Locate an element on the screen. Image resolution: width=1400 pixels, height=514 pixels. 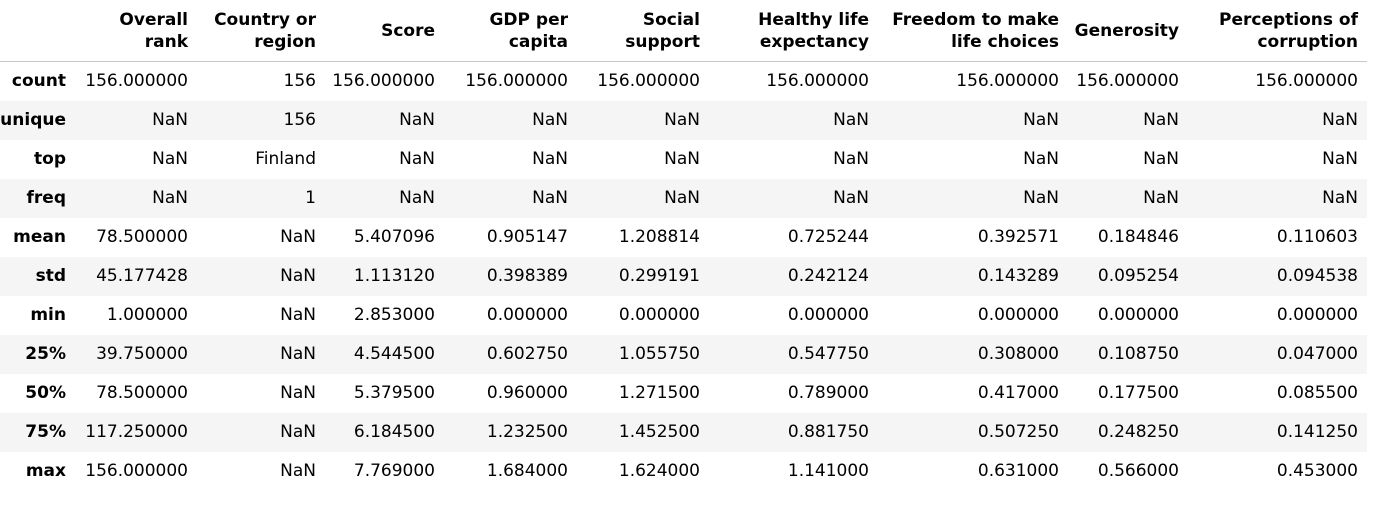
column-header: GDP per capita is located at coordinates (510, 31).